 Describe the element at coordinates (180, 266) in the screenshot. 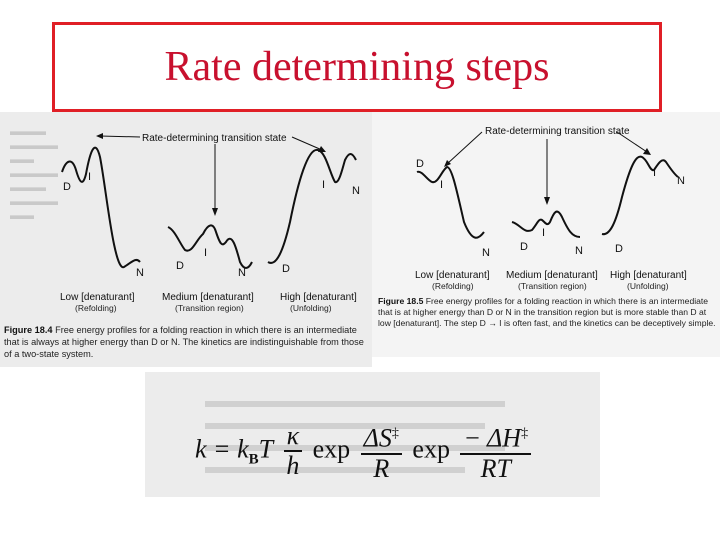

I see `state-D-panel2: D` at that location.